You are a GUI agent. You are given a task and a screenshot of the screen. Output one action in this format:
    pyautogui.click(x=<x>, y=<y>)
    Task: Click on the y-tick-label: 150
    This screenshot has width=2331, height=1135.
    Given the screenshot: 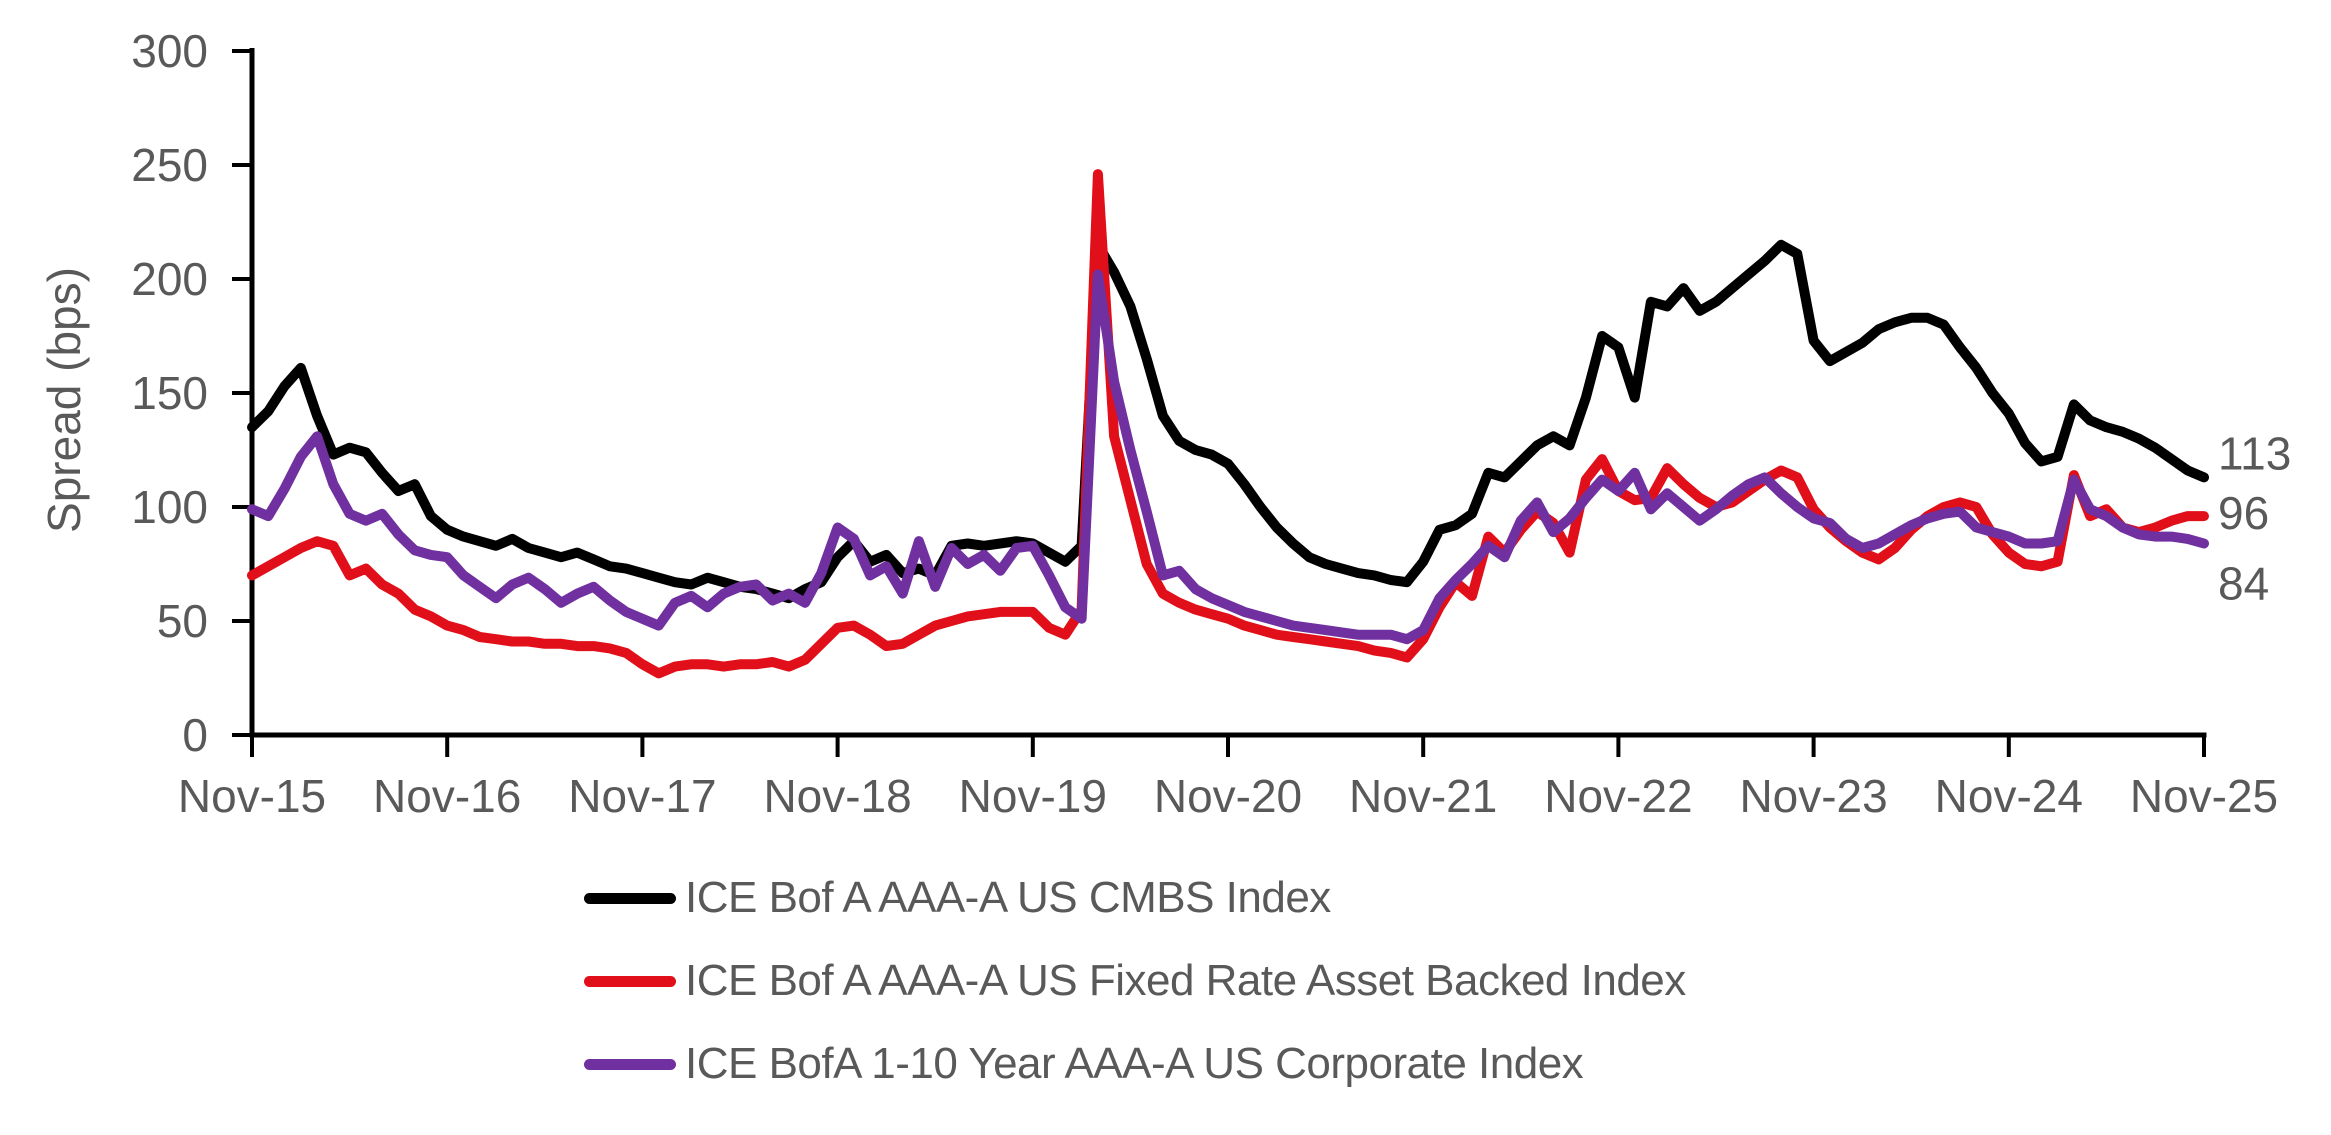 What is the action you would take?
    pyautogui.click(x=169, y=393)
    